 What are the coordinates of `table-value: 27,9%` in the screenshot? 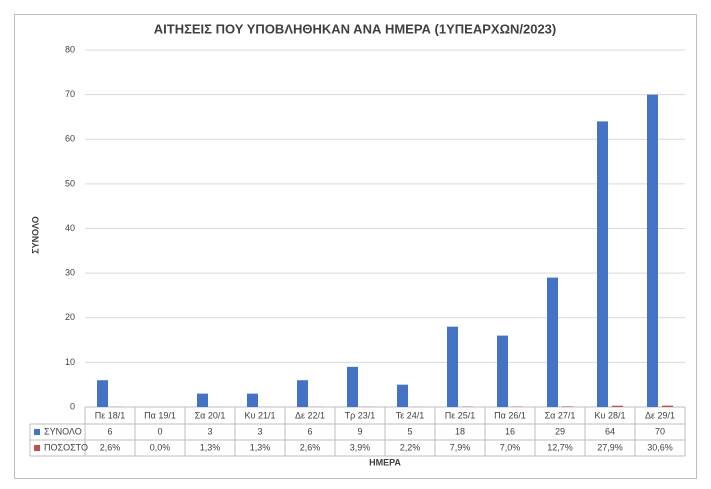 It's located at (610, 447).